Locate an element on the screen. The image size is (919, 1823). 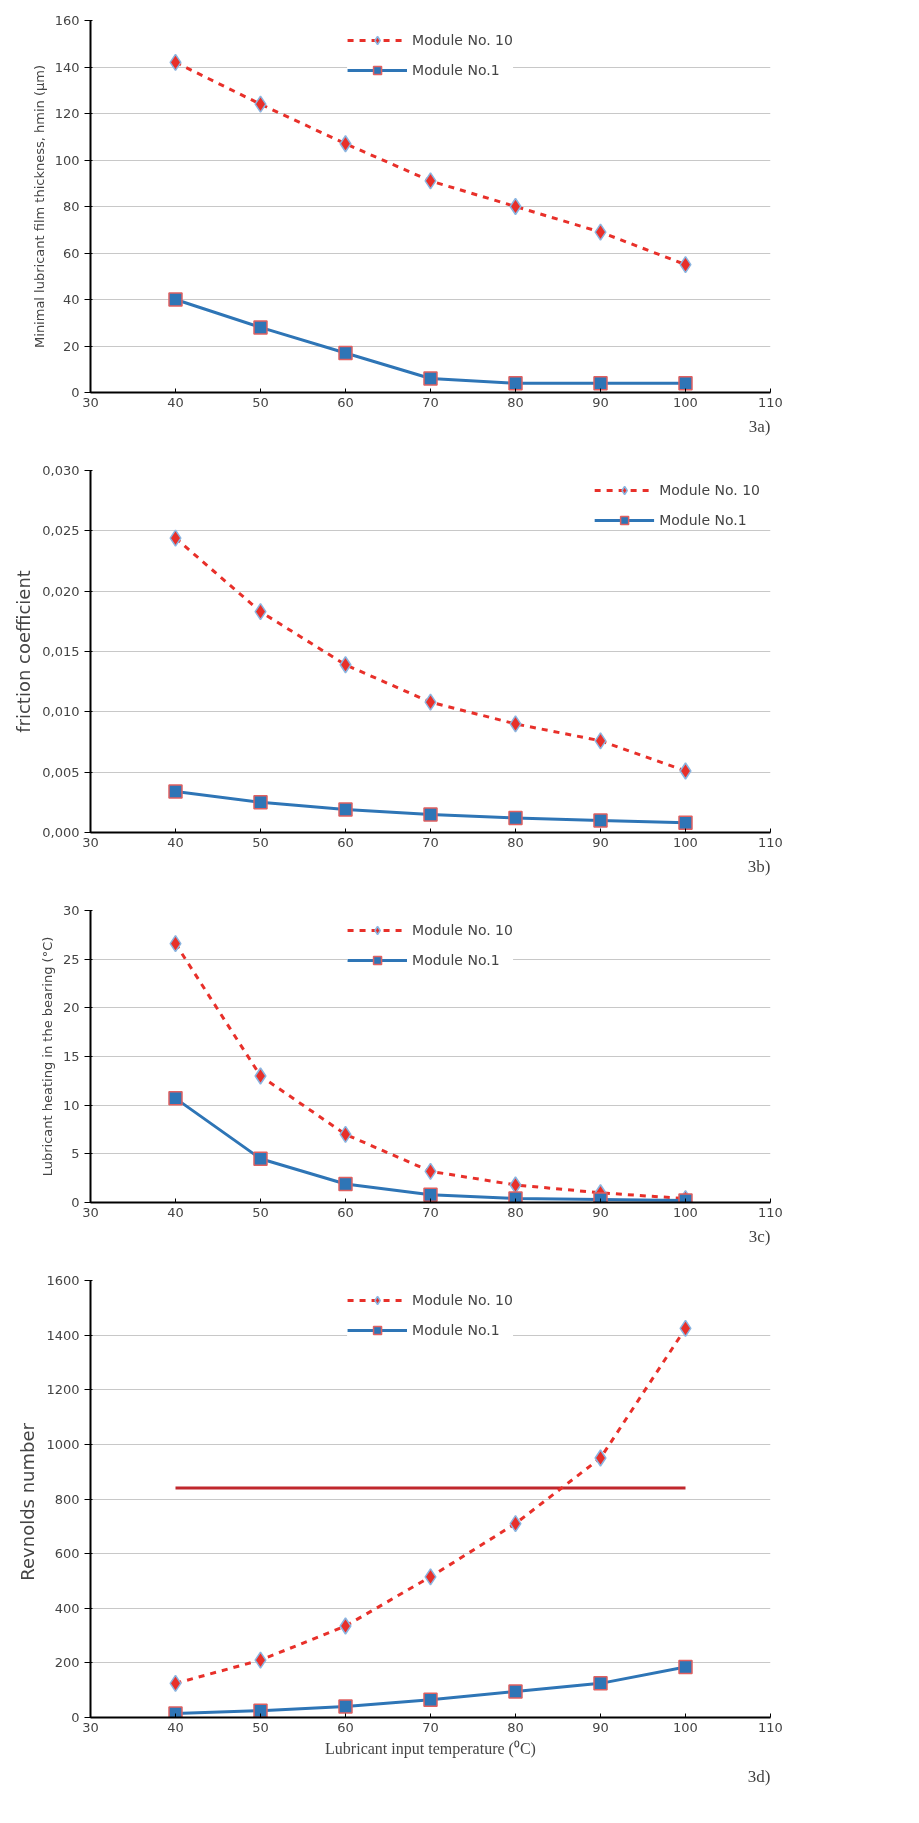
text: 3c) is located at coordinates (759, 1236).